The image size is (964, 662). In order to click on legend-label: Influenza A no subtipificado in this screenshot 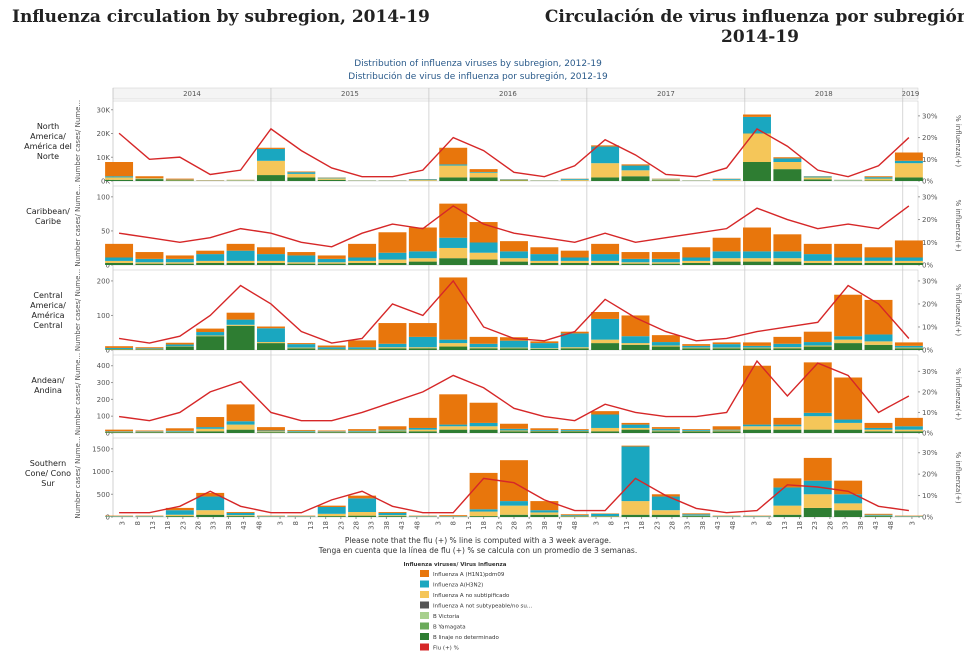, I will do `click(471, 596)`.